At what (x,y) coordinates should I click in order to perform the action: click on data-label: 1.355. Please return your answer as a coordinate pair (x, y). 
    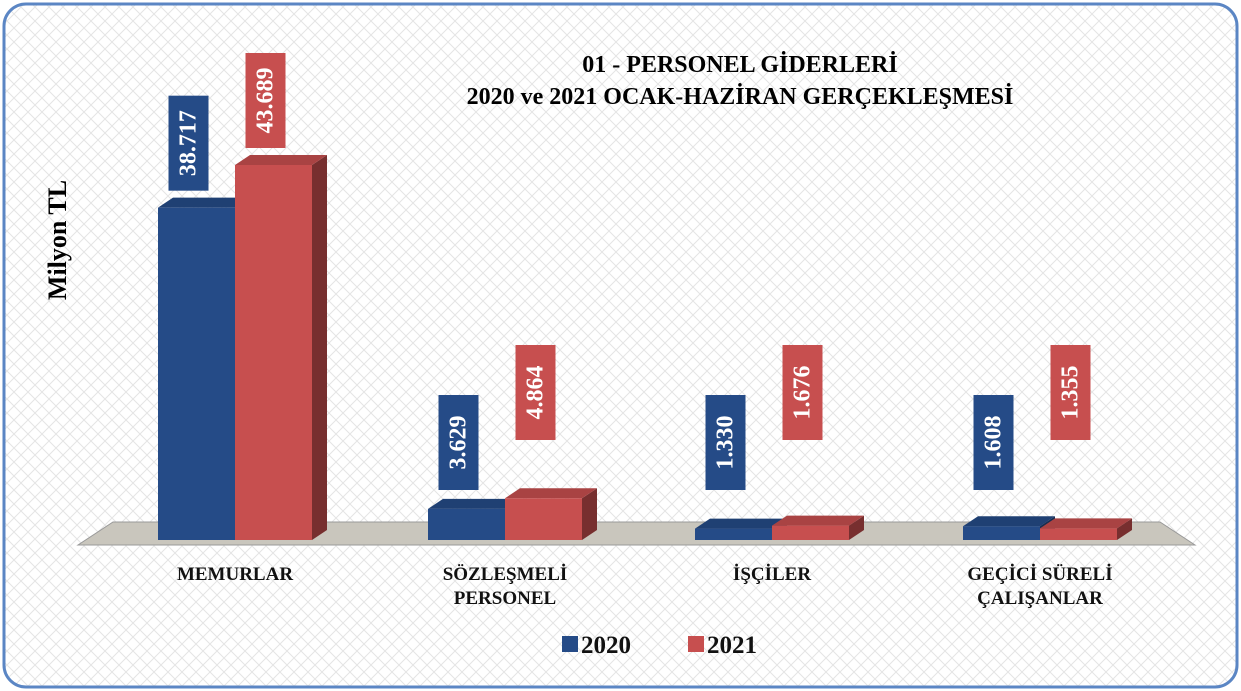
    Looking at the image, I should click on (1071, 393).